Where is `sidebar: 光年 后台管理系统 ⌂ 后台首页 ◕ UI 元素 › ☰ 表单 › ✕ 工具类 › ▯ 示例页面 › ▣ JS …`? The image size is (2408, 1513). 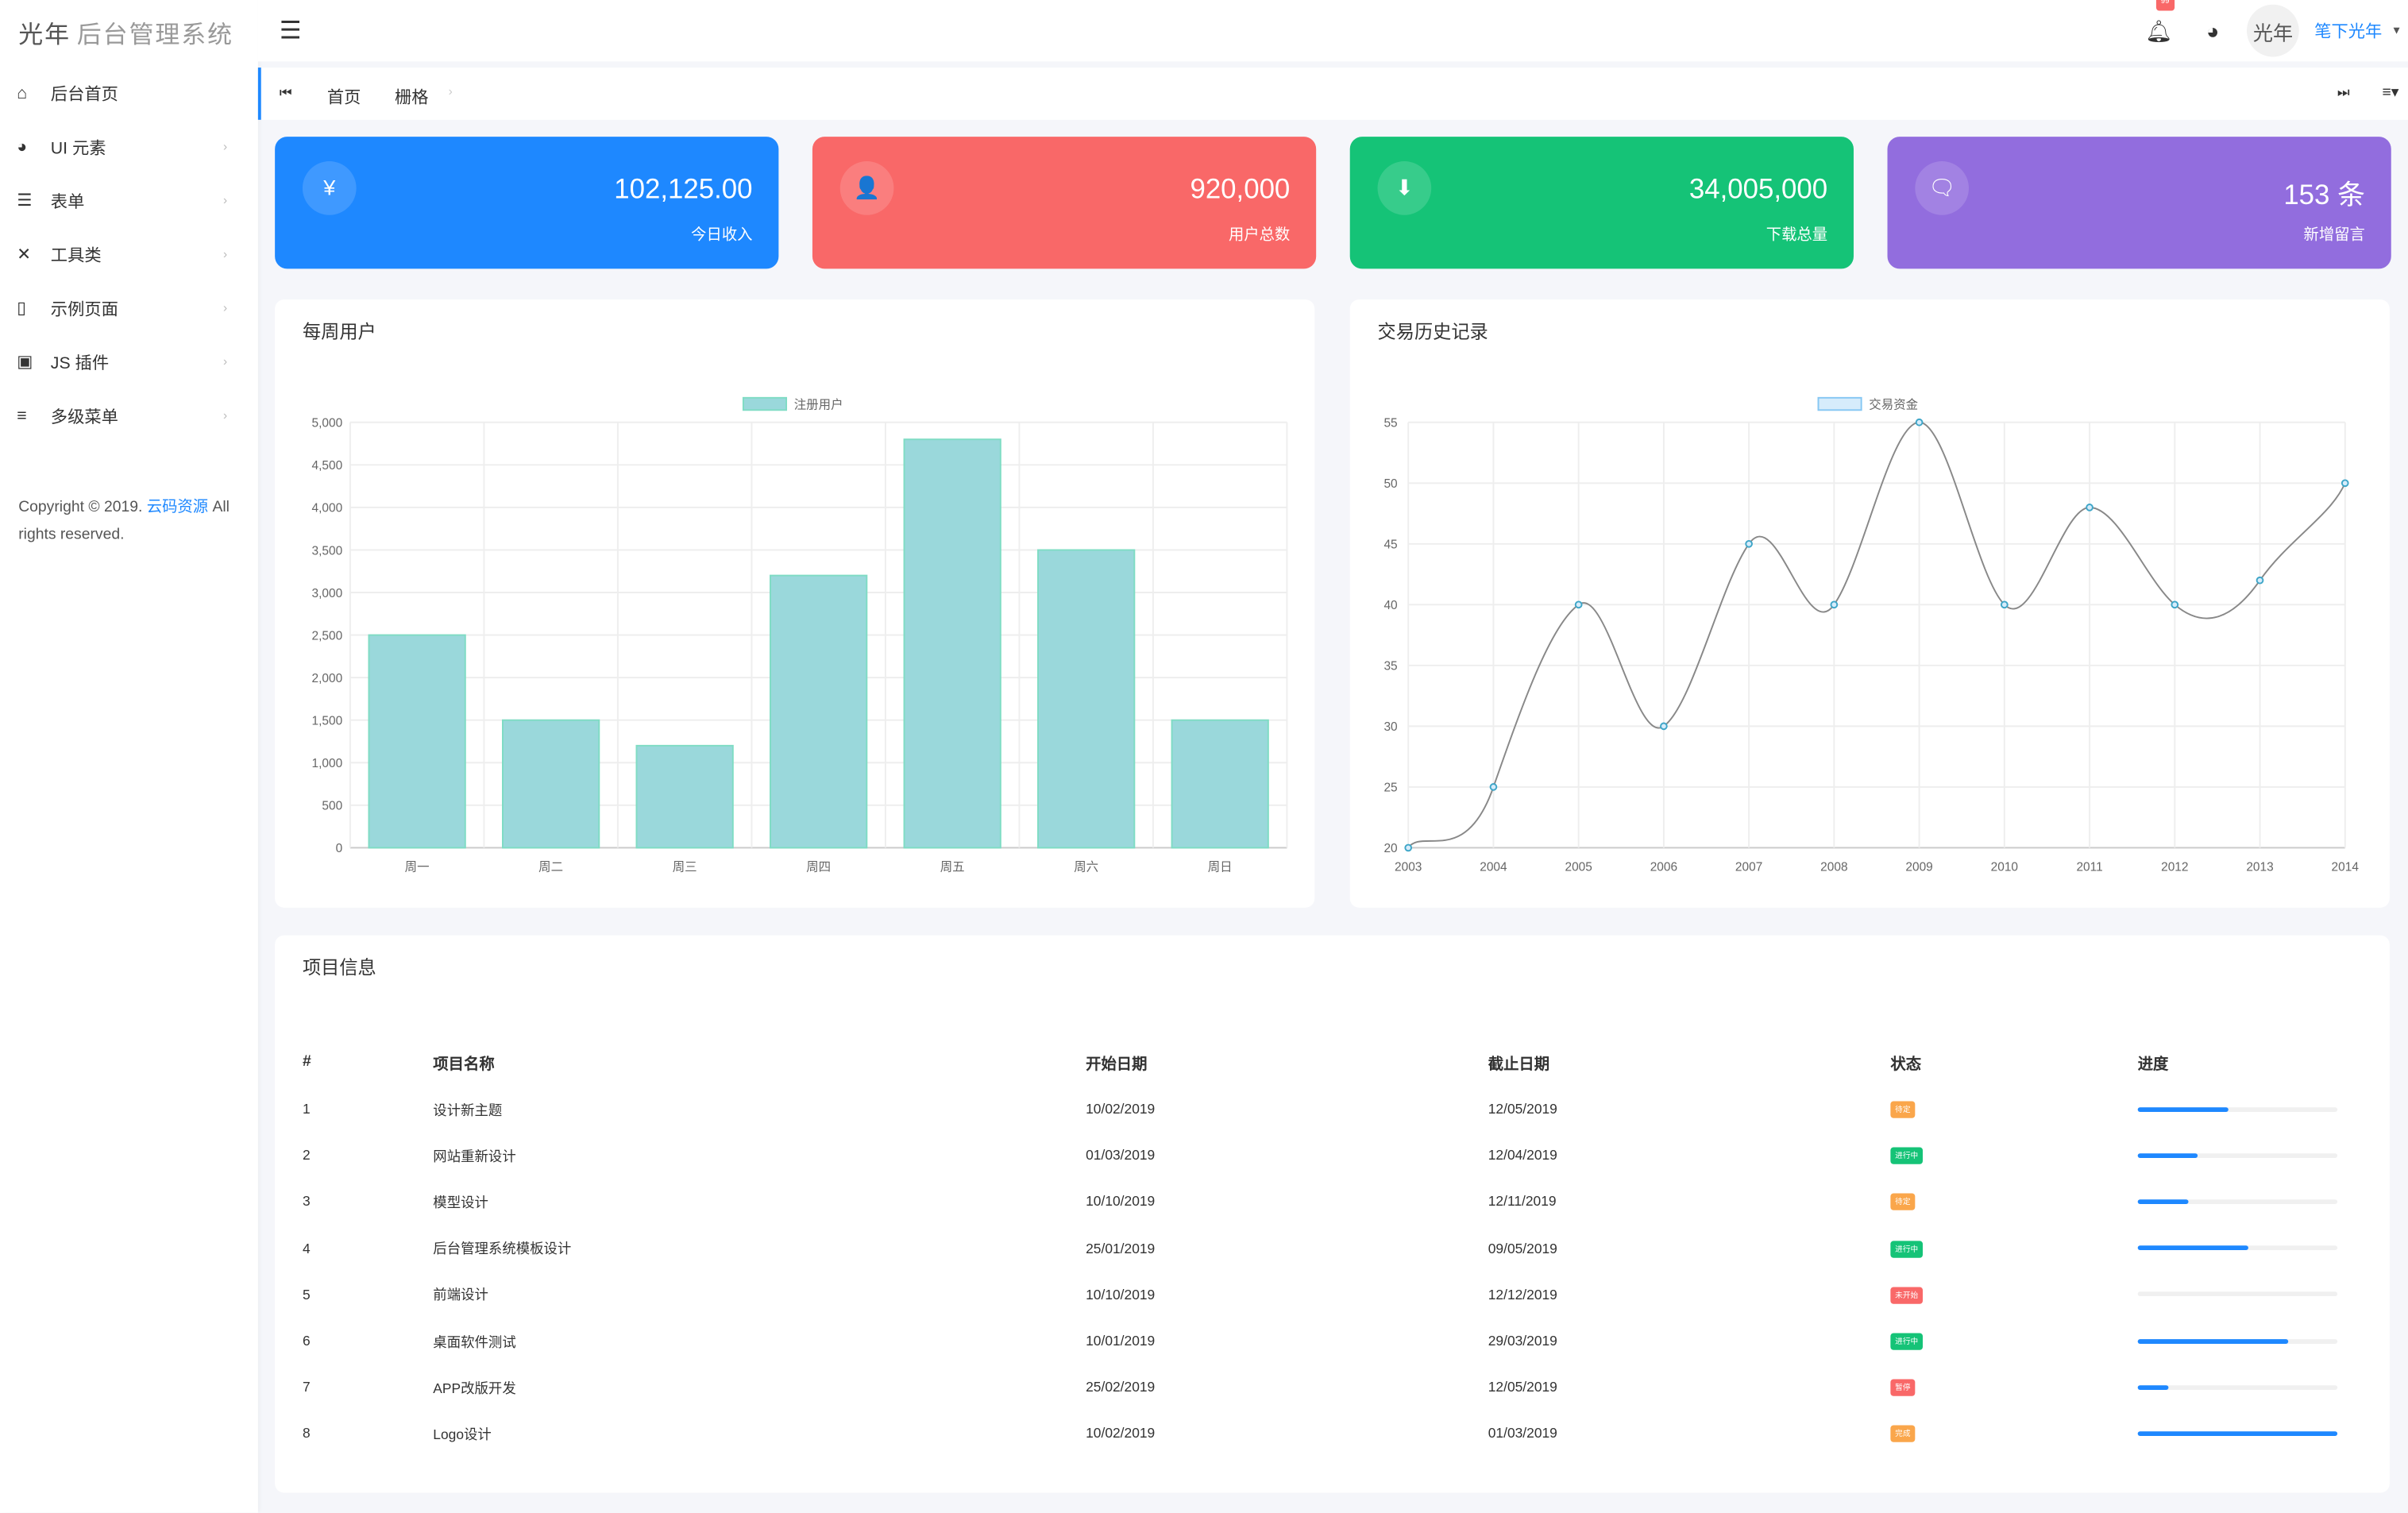 sidebar: 光年 后台管理系统 ⌂ 后台首页 ◕ UI 元素 › ☰ 表单 › ✕ 工具类 › ▯ 示例页面 › ▣ JS … is located at coordinates (129, 756).